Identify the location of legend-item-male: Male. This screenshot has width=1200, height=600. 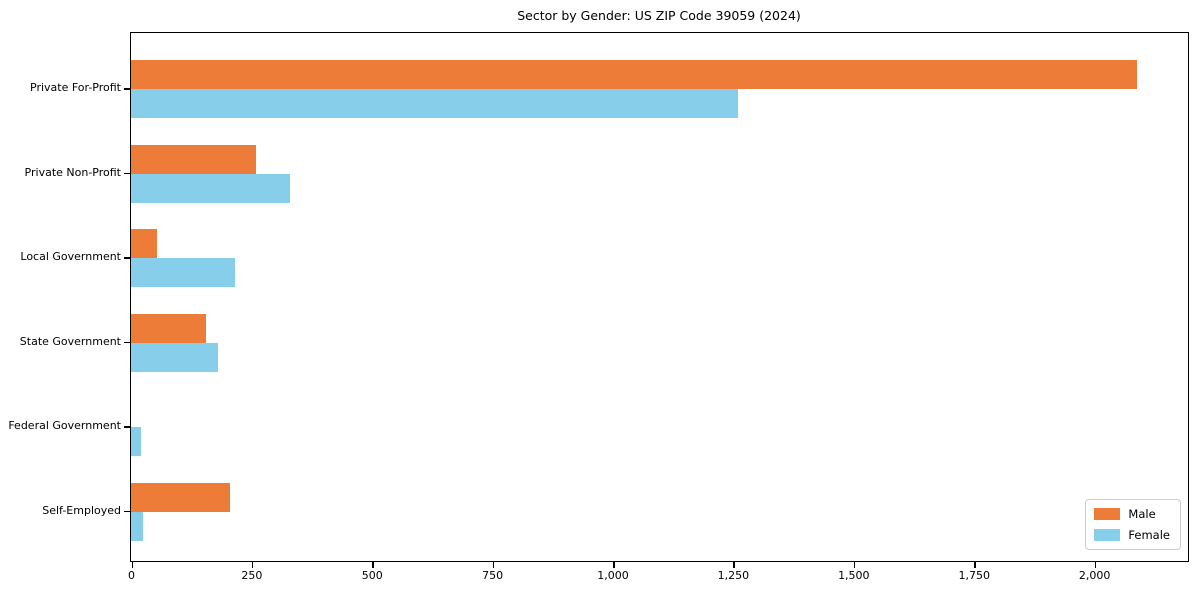
(1132, 514).